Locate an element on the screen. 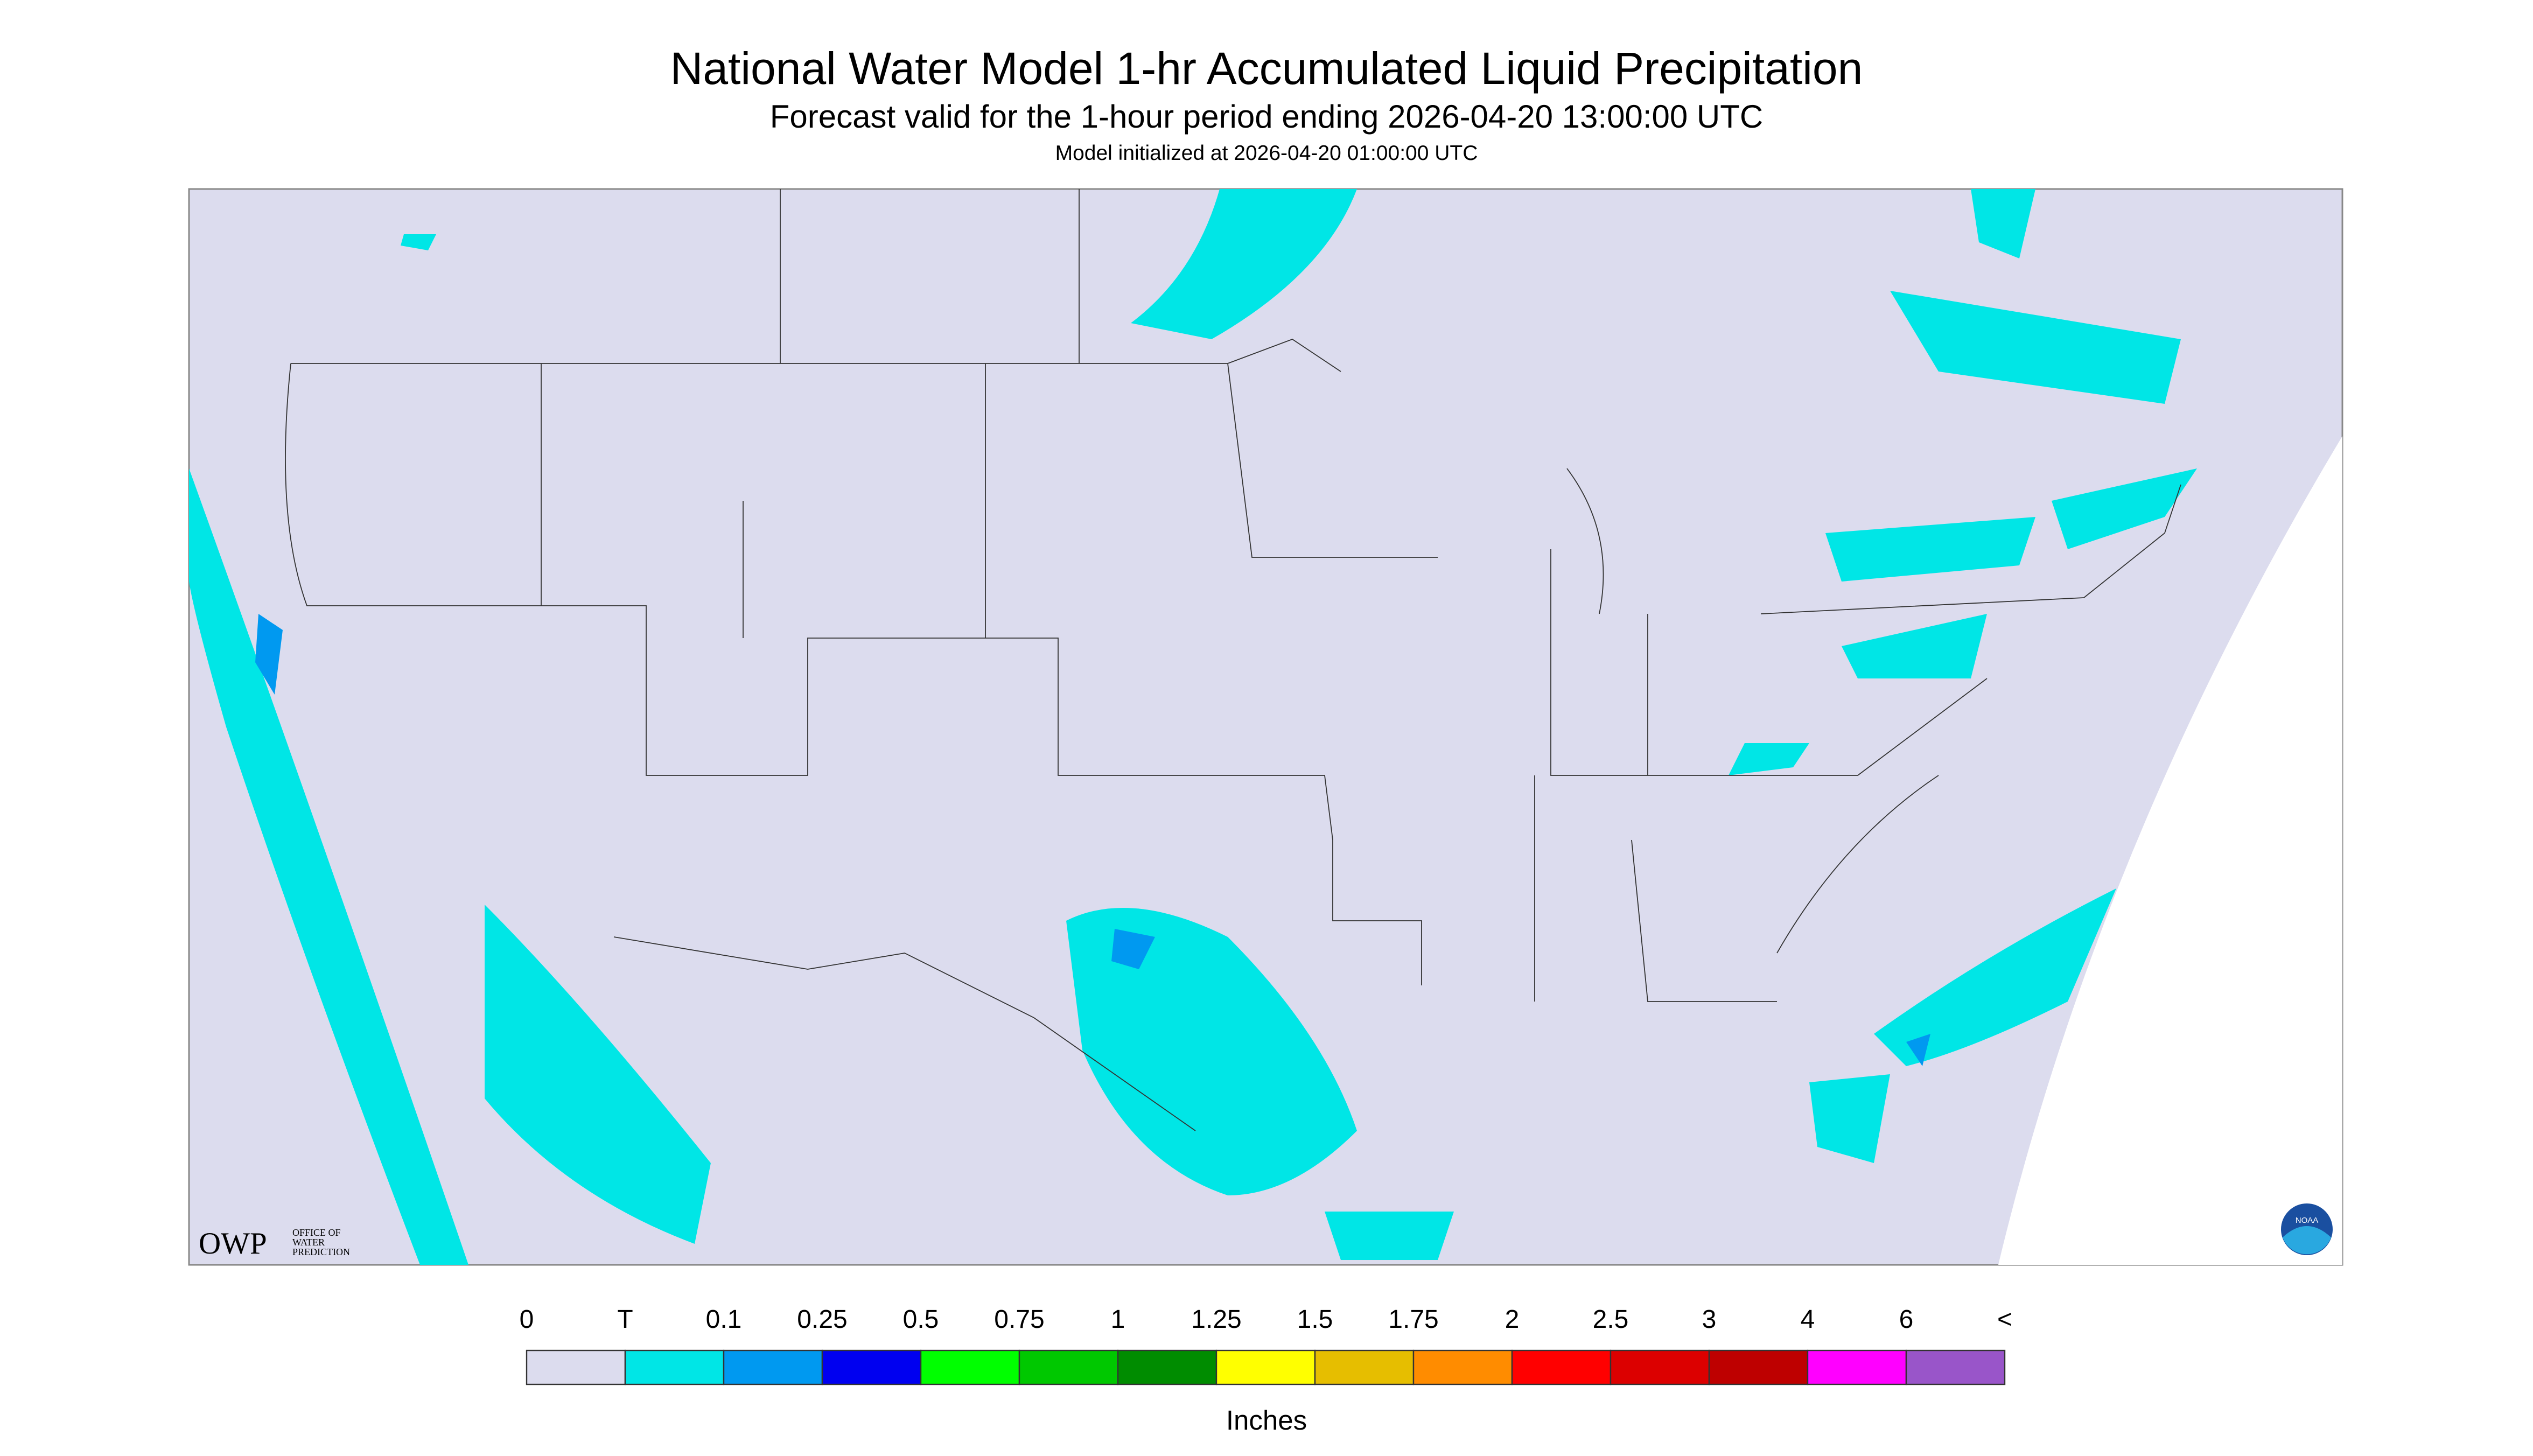  owp-name: OFFICE OF is located at coordinates (316, 1232).